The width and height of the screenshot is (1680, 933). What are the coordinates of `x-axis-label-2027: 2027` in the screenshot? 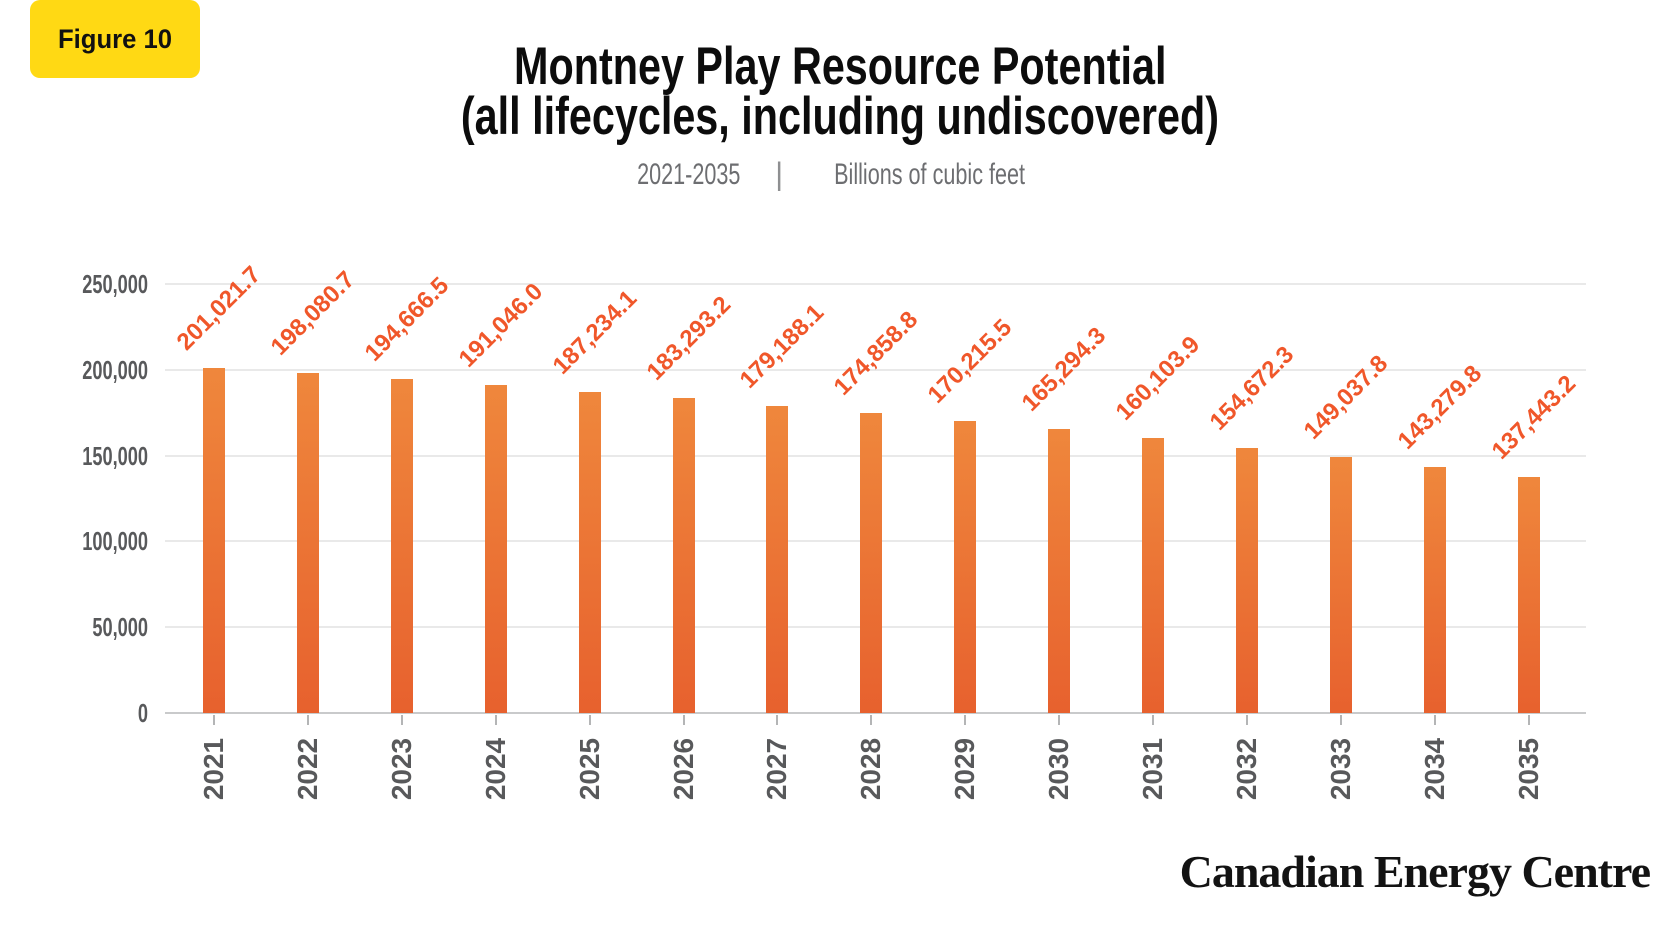 It's located at (777, 769).